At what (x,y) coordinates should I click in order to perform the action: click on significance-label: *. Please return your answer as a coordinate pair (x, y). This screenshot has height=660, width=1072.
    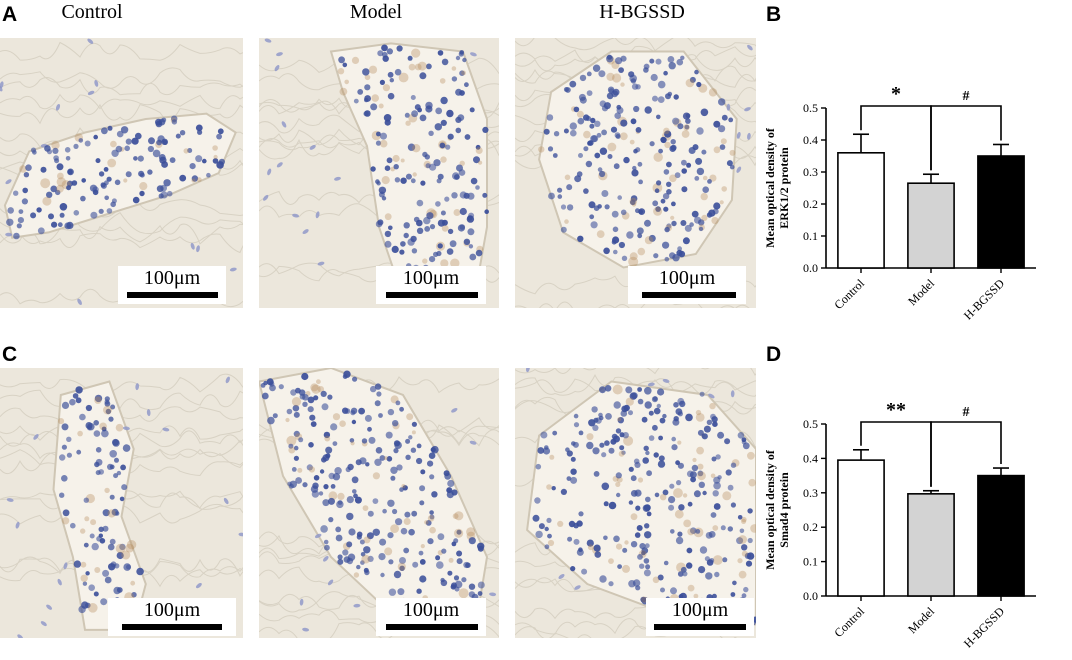
    Looking at the image, I should click on (896, 94).